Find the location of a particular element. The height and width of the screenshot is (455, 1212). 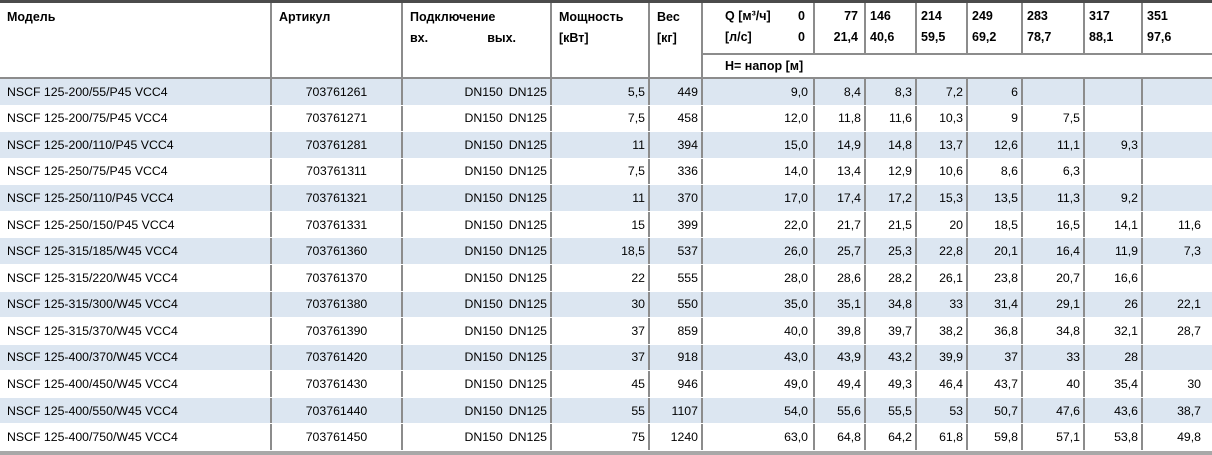

head-cell: 39,9 is located at coordinates (942, 357).